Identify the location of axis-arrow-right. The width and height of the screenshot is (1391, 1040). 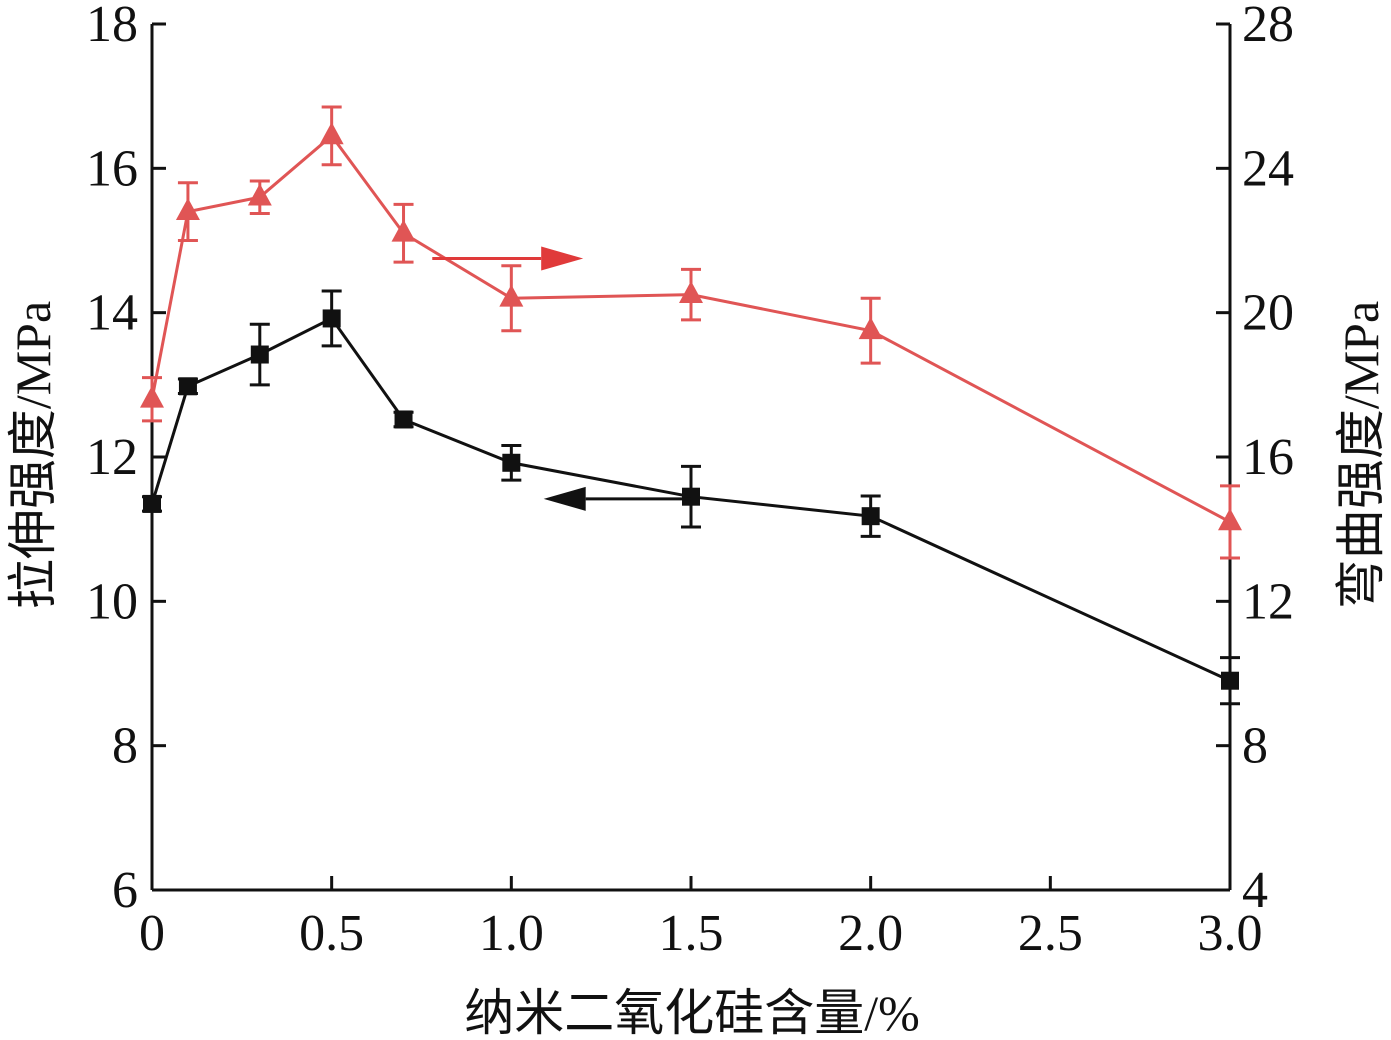
(508, 258).